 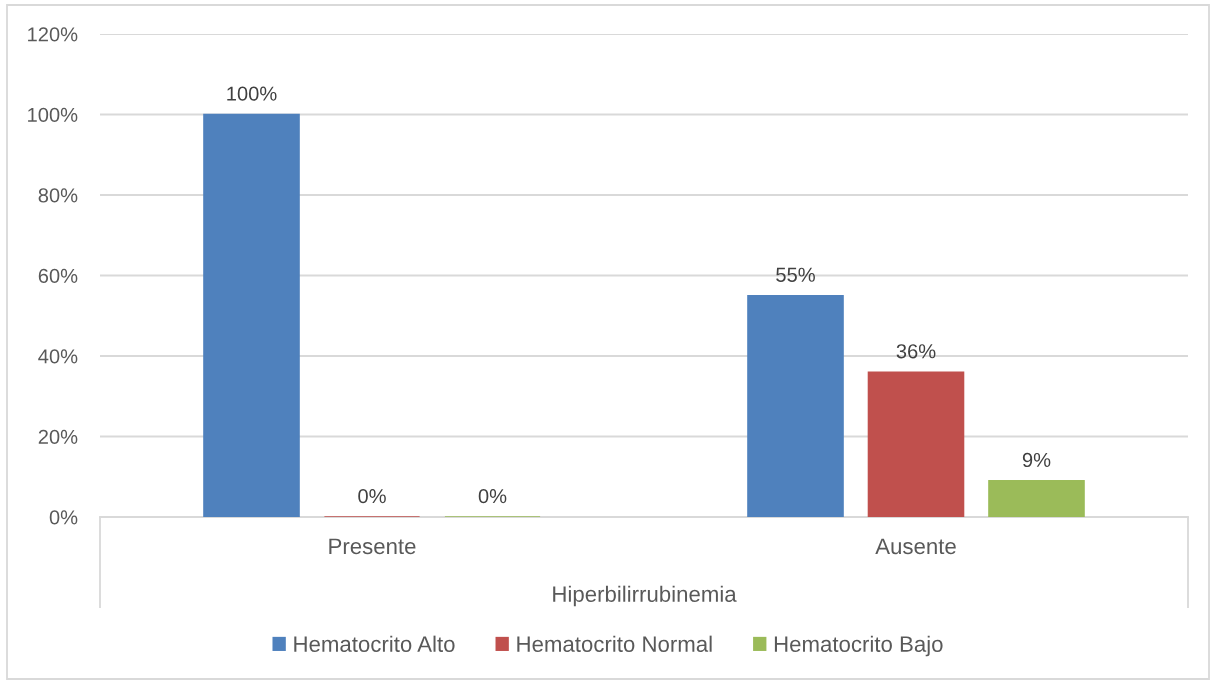 What do you see at coordinates (858, 646) in the screenshot?
I see `legend-label: Hematocrito Bajo` at bounding box center [858, 646].